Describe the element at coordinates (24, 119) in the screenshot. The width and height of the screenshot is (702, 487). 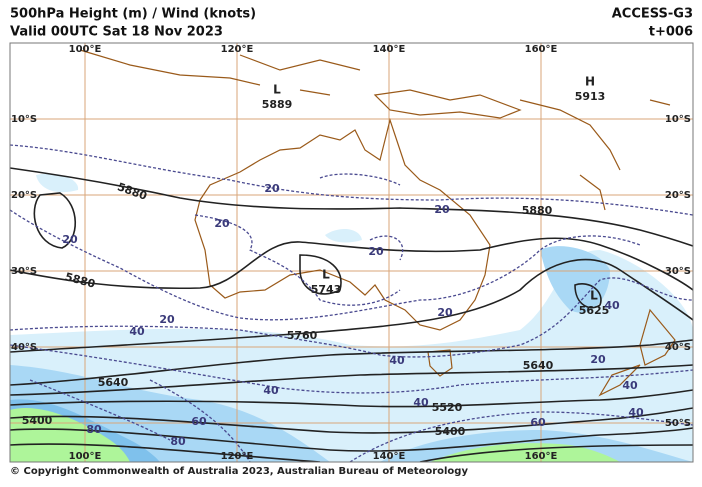
I see `lat-label-left: 10°S` at that location.